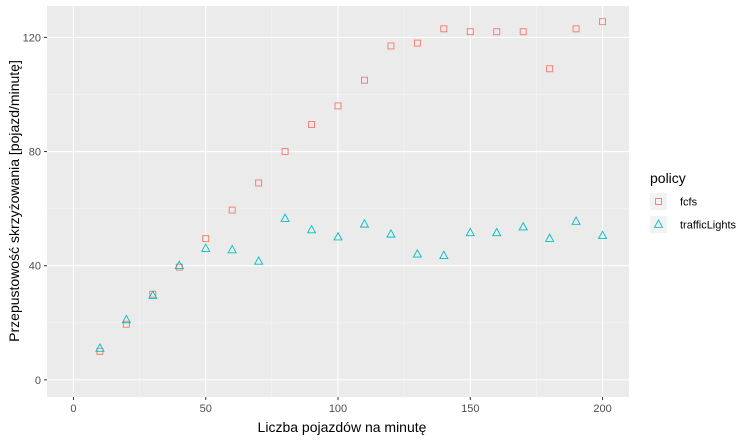 The width and height of the screenshot is (756, 443). What do you see at coordinates (35, 267) in the screenshot?
I see `y-tick-label: 40` at bounding box center [35, 267].